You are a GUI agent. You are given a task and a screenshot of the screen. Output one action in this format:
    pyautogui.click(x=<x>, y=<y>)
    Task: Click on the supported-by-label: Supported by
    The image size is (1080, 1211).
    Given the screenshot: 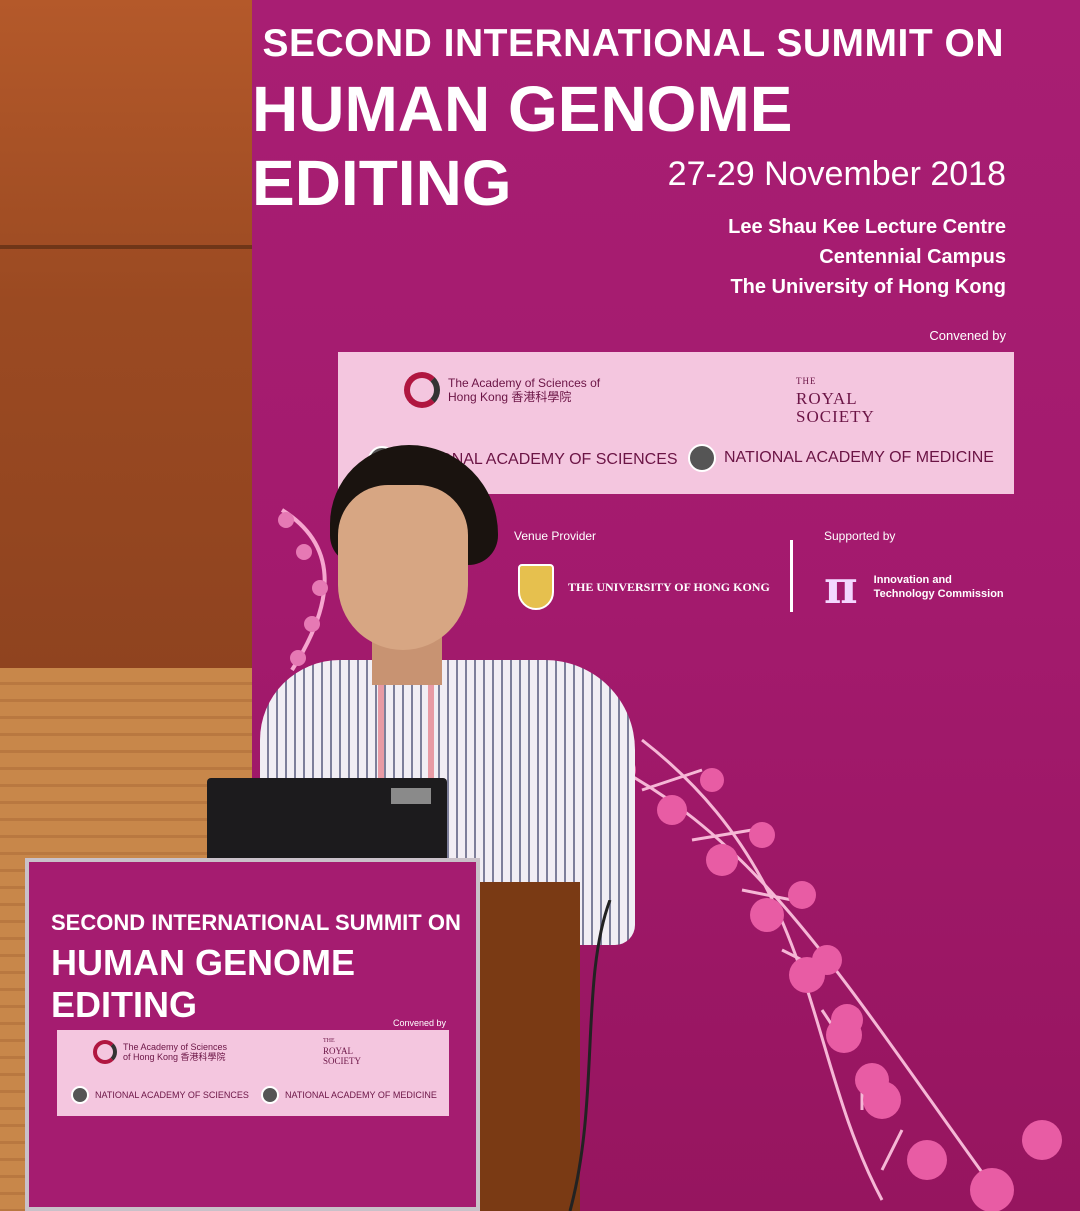 What is the action you would take?
    pyautogui.click(x=860, y=536)
    